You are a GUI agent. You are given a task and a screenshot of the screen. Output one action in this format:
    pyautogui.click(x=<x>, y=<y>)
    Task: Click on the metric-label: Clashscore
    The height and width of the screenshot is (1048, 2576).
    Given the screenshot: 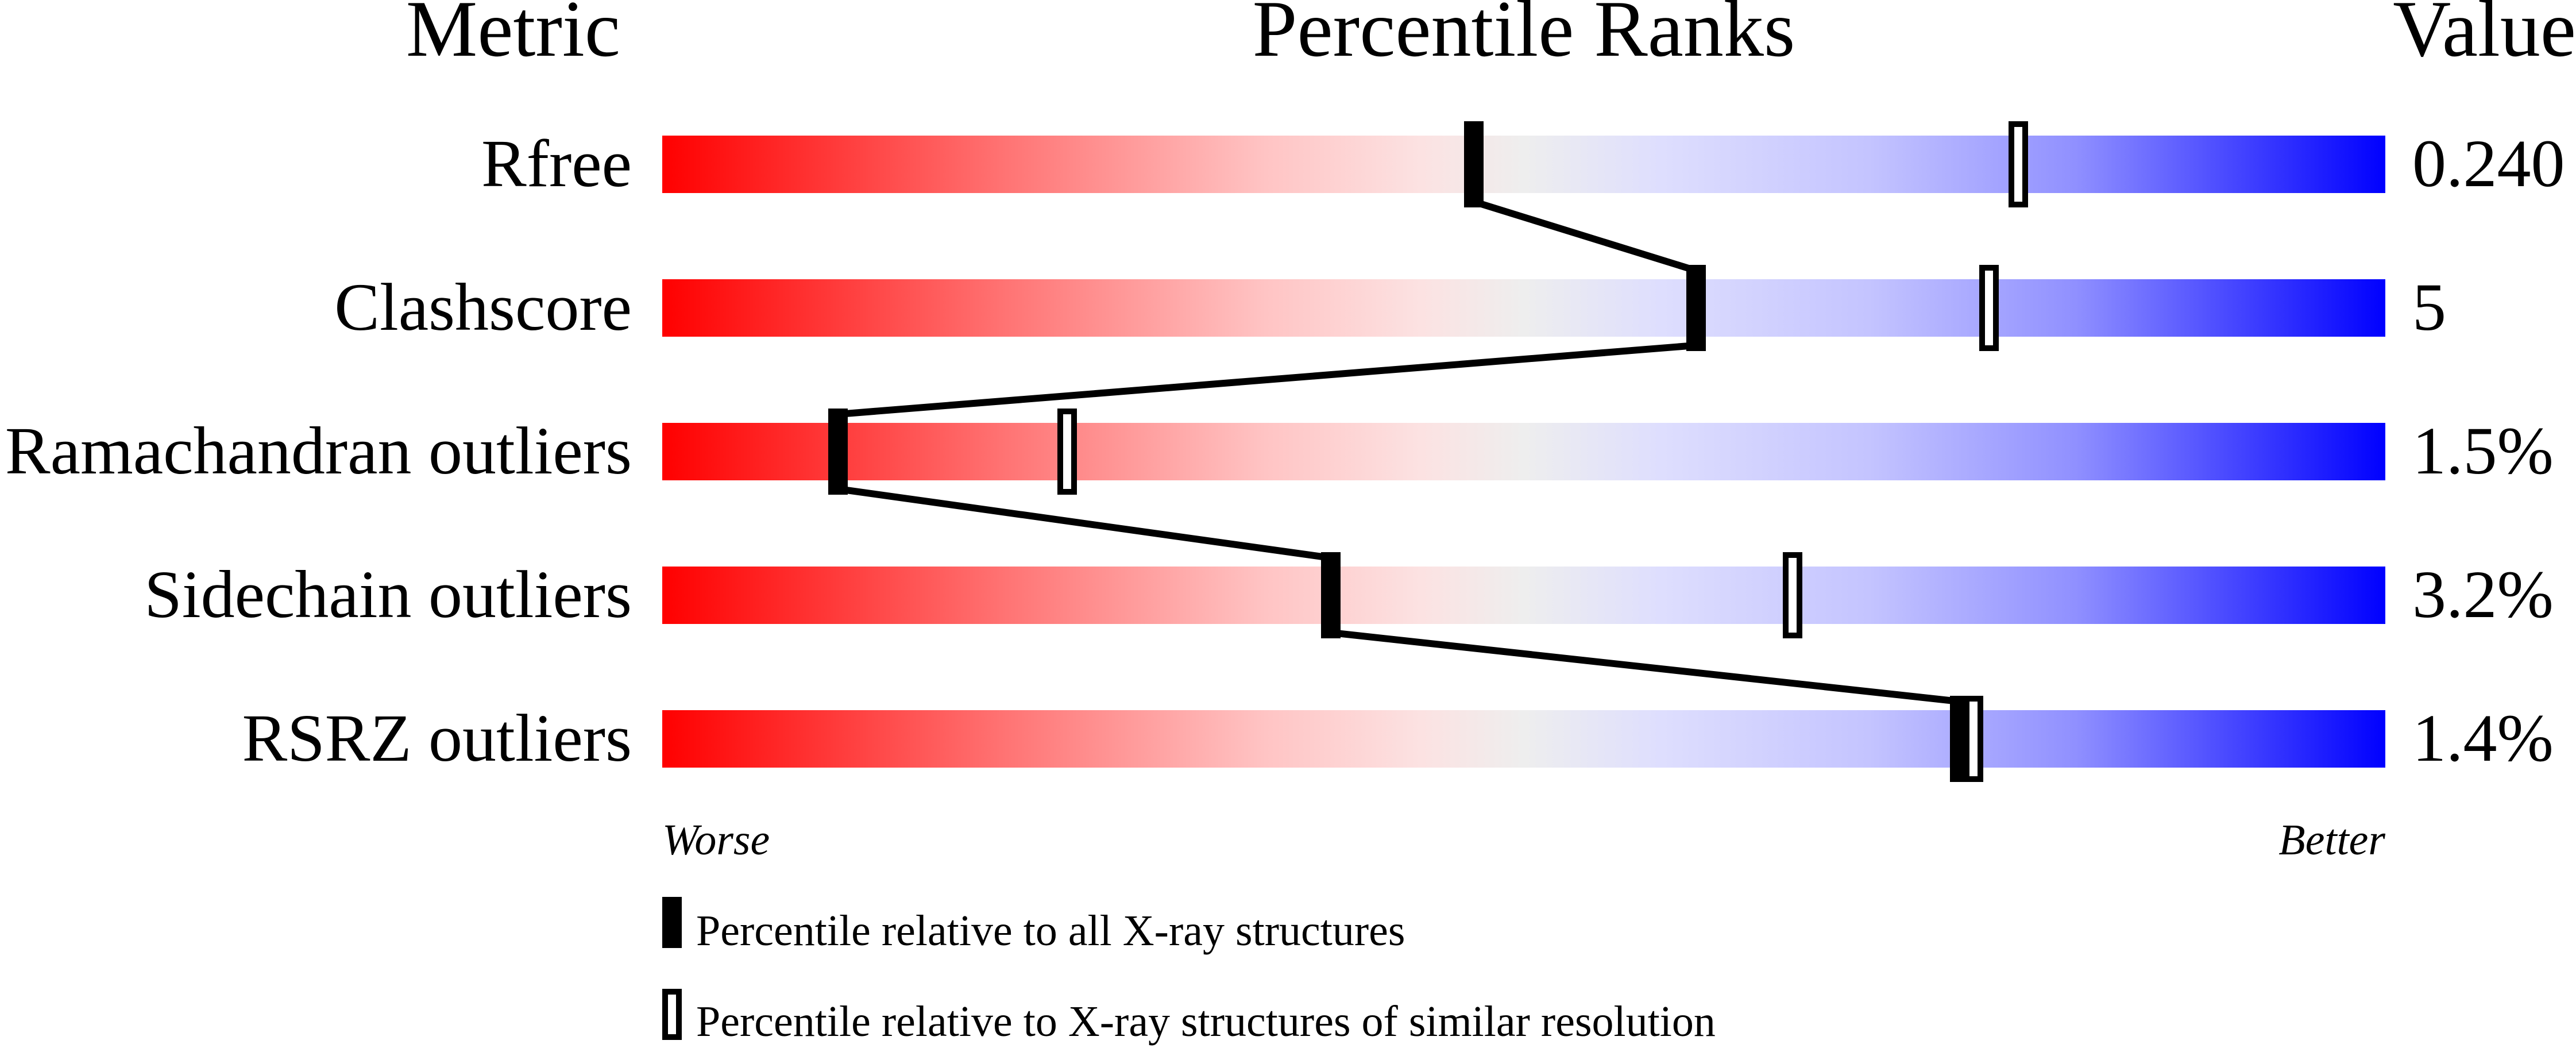 What is the action you would take?
    pyautogui.click(x=483, y=307)
    